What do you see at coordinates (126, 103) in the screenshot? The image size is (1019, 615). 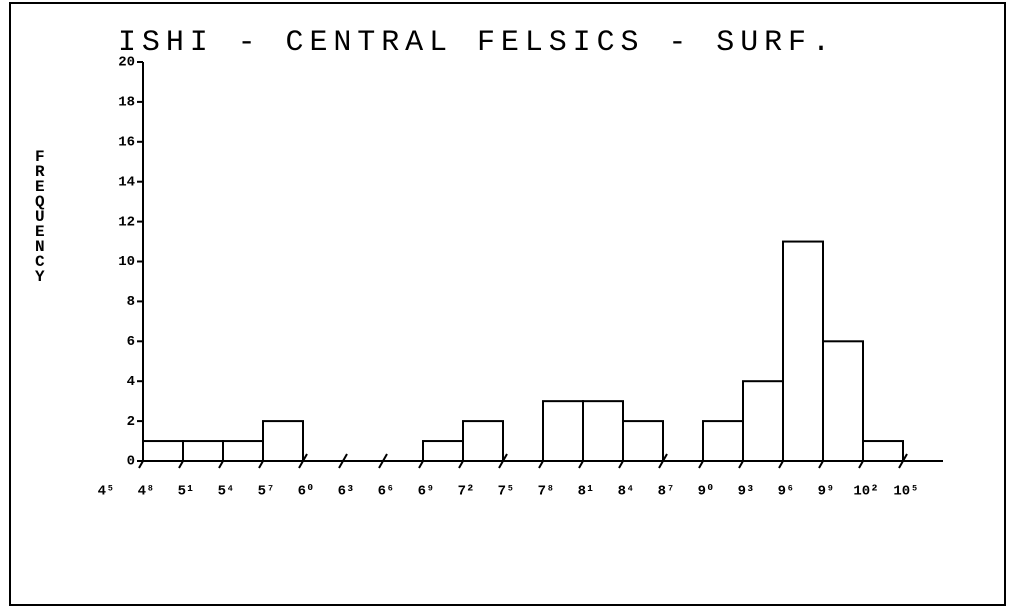 I see `y-tick-label: 18` at bounding box center [126, 103].